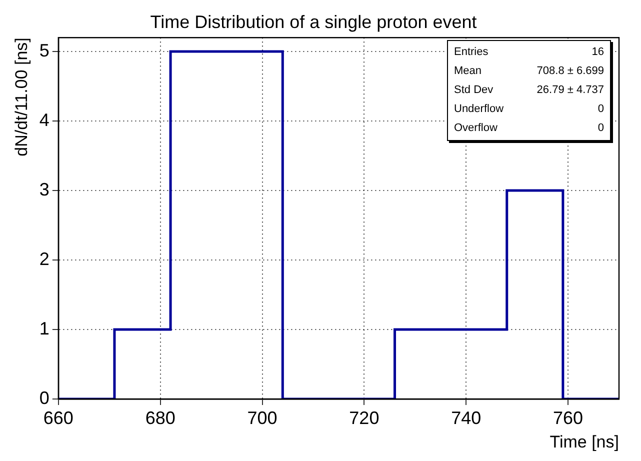 The width and height of the screenshot is (641, 461). Describe the element at coordinates (44, 189) in the screenshot. I see `y-tick-label: 3` at that location.